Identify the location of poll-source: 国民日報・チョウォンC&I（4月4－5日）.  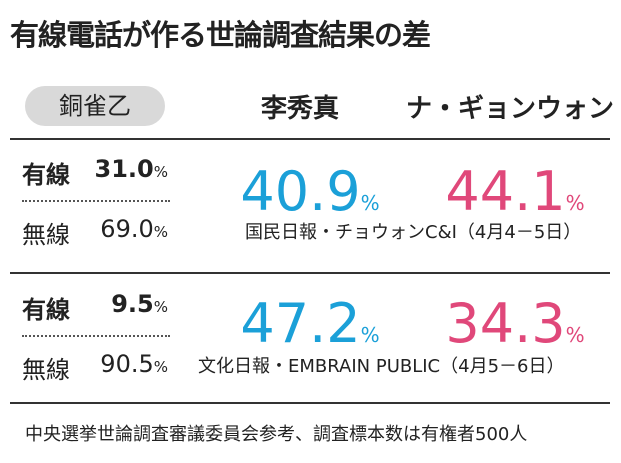
(413, 232).